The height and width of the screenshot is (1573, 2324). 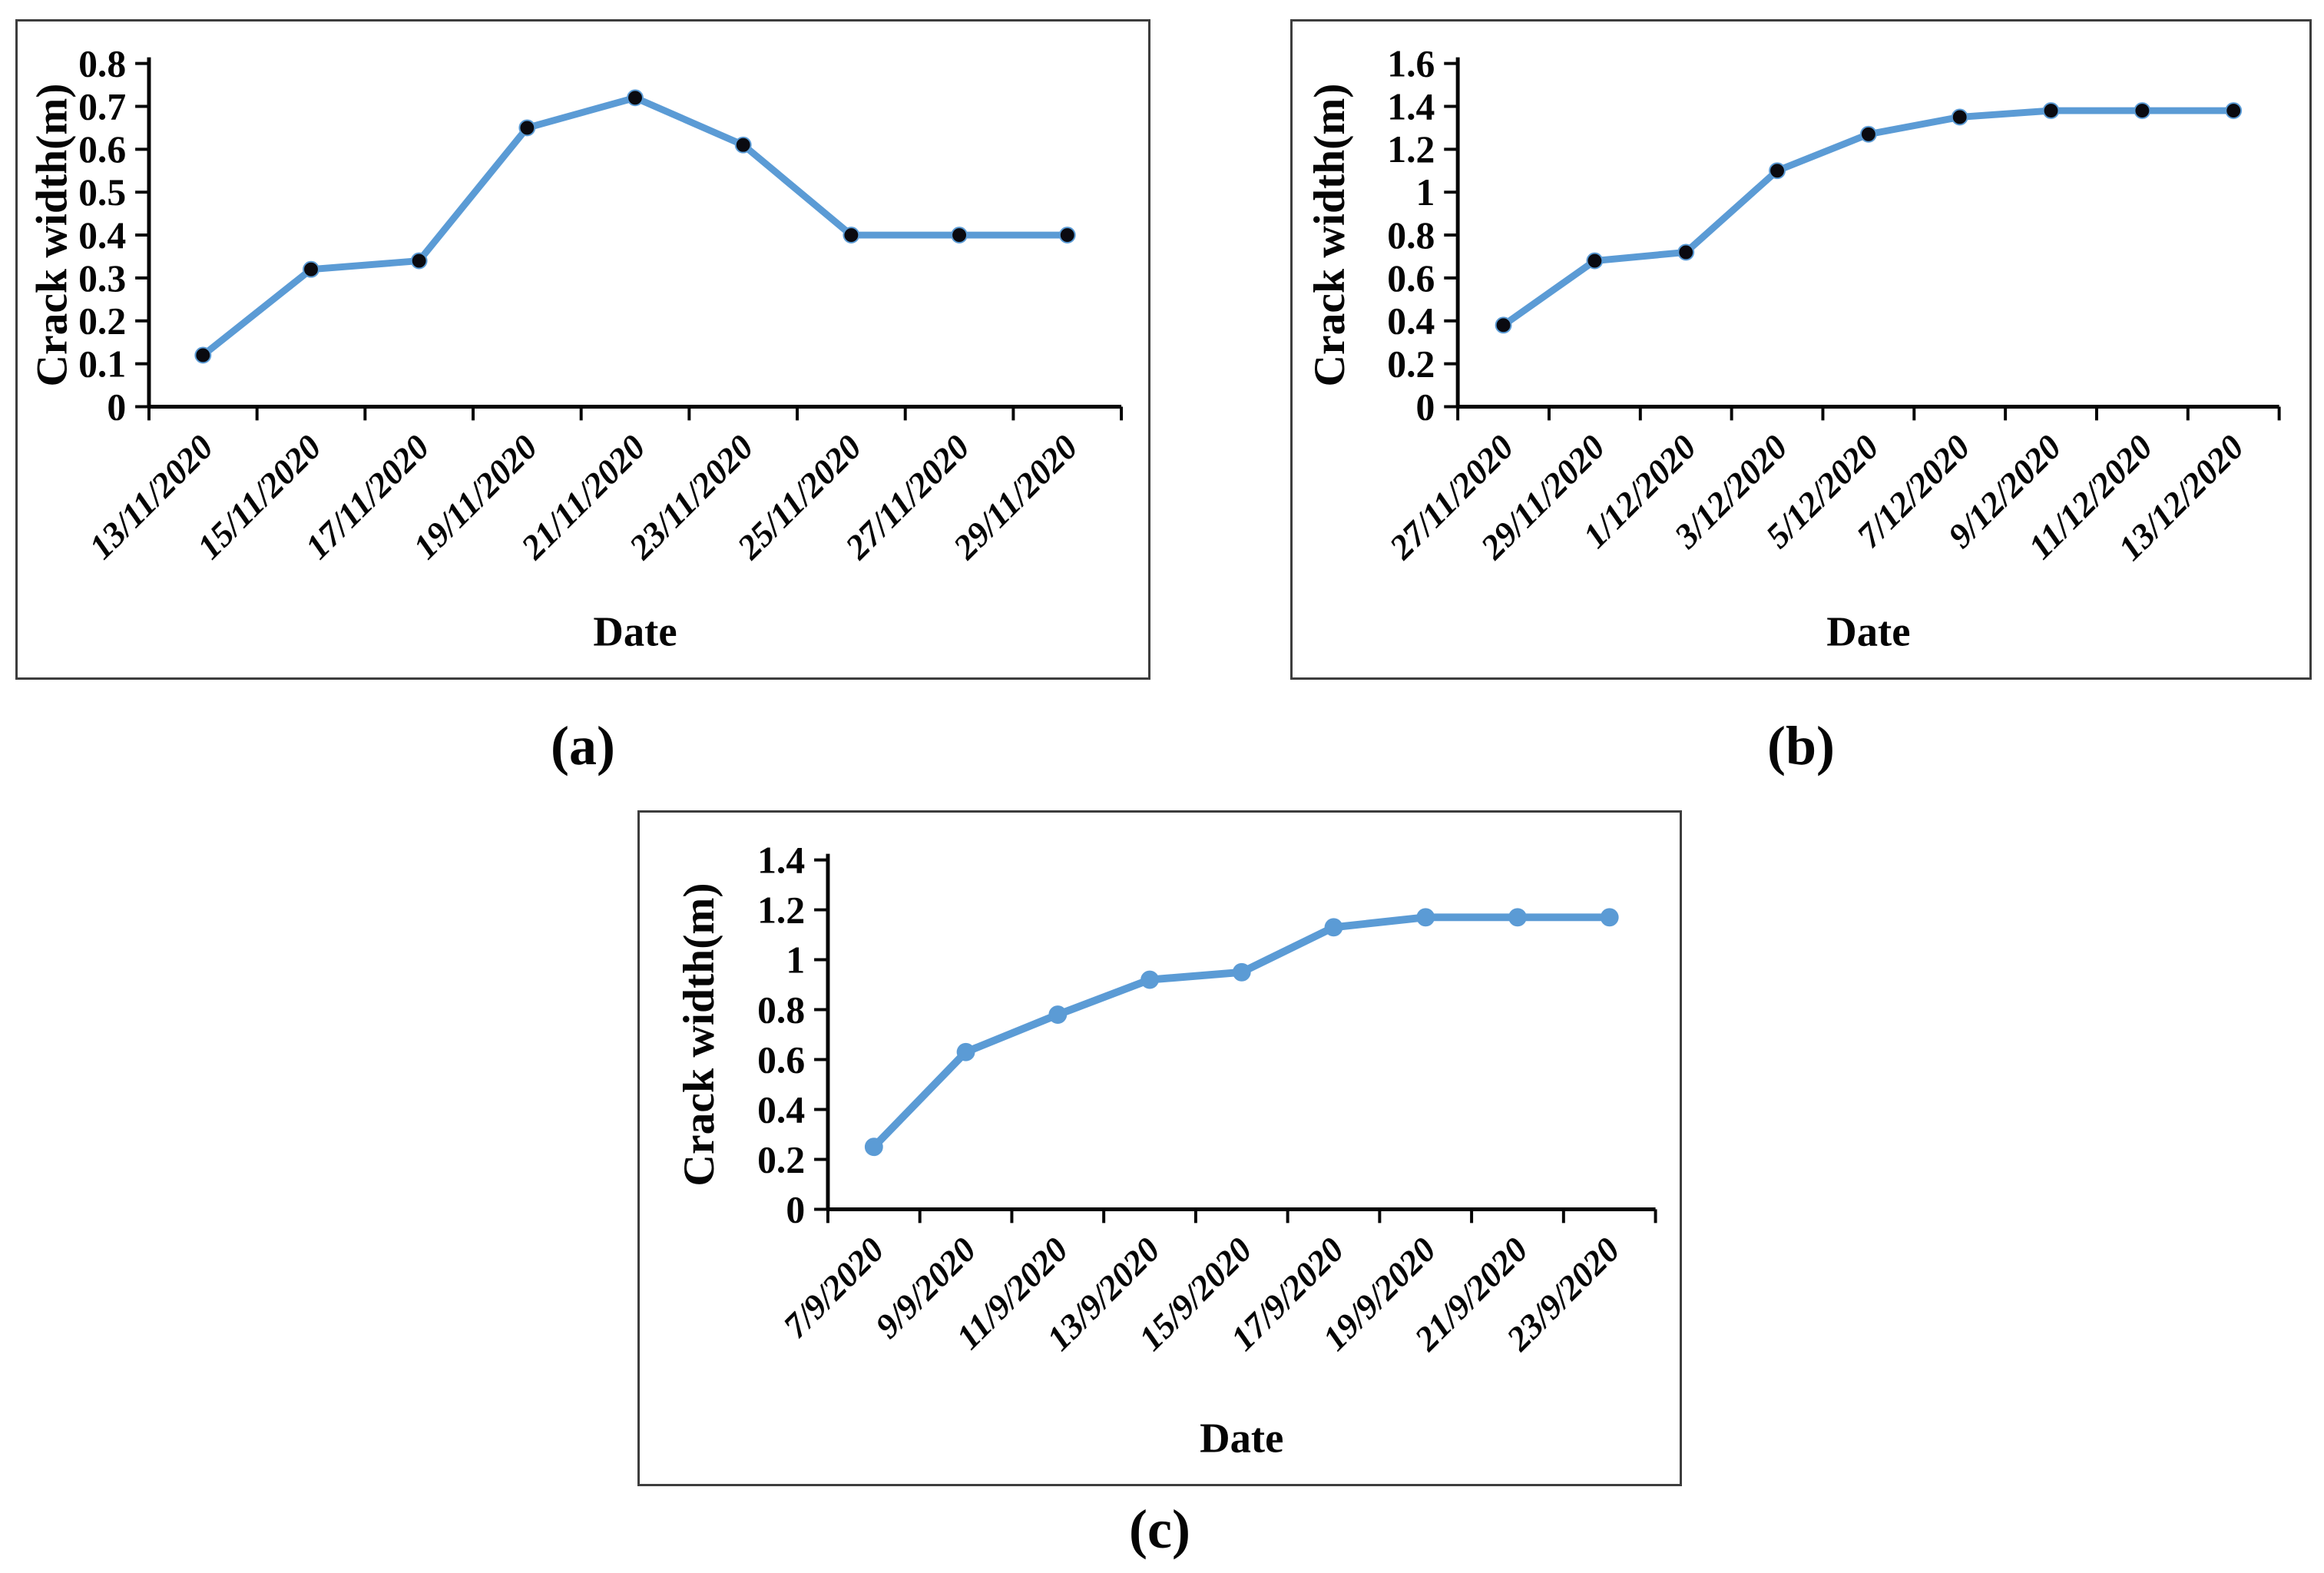 What do you see at coordinates (1411, 63) in the screenshot?
I see `y-tick-label: 1.6` at bounding box center [1411, 63].